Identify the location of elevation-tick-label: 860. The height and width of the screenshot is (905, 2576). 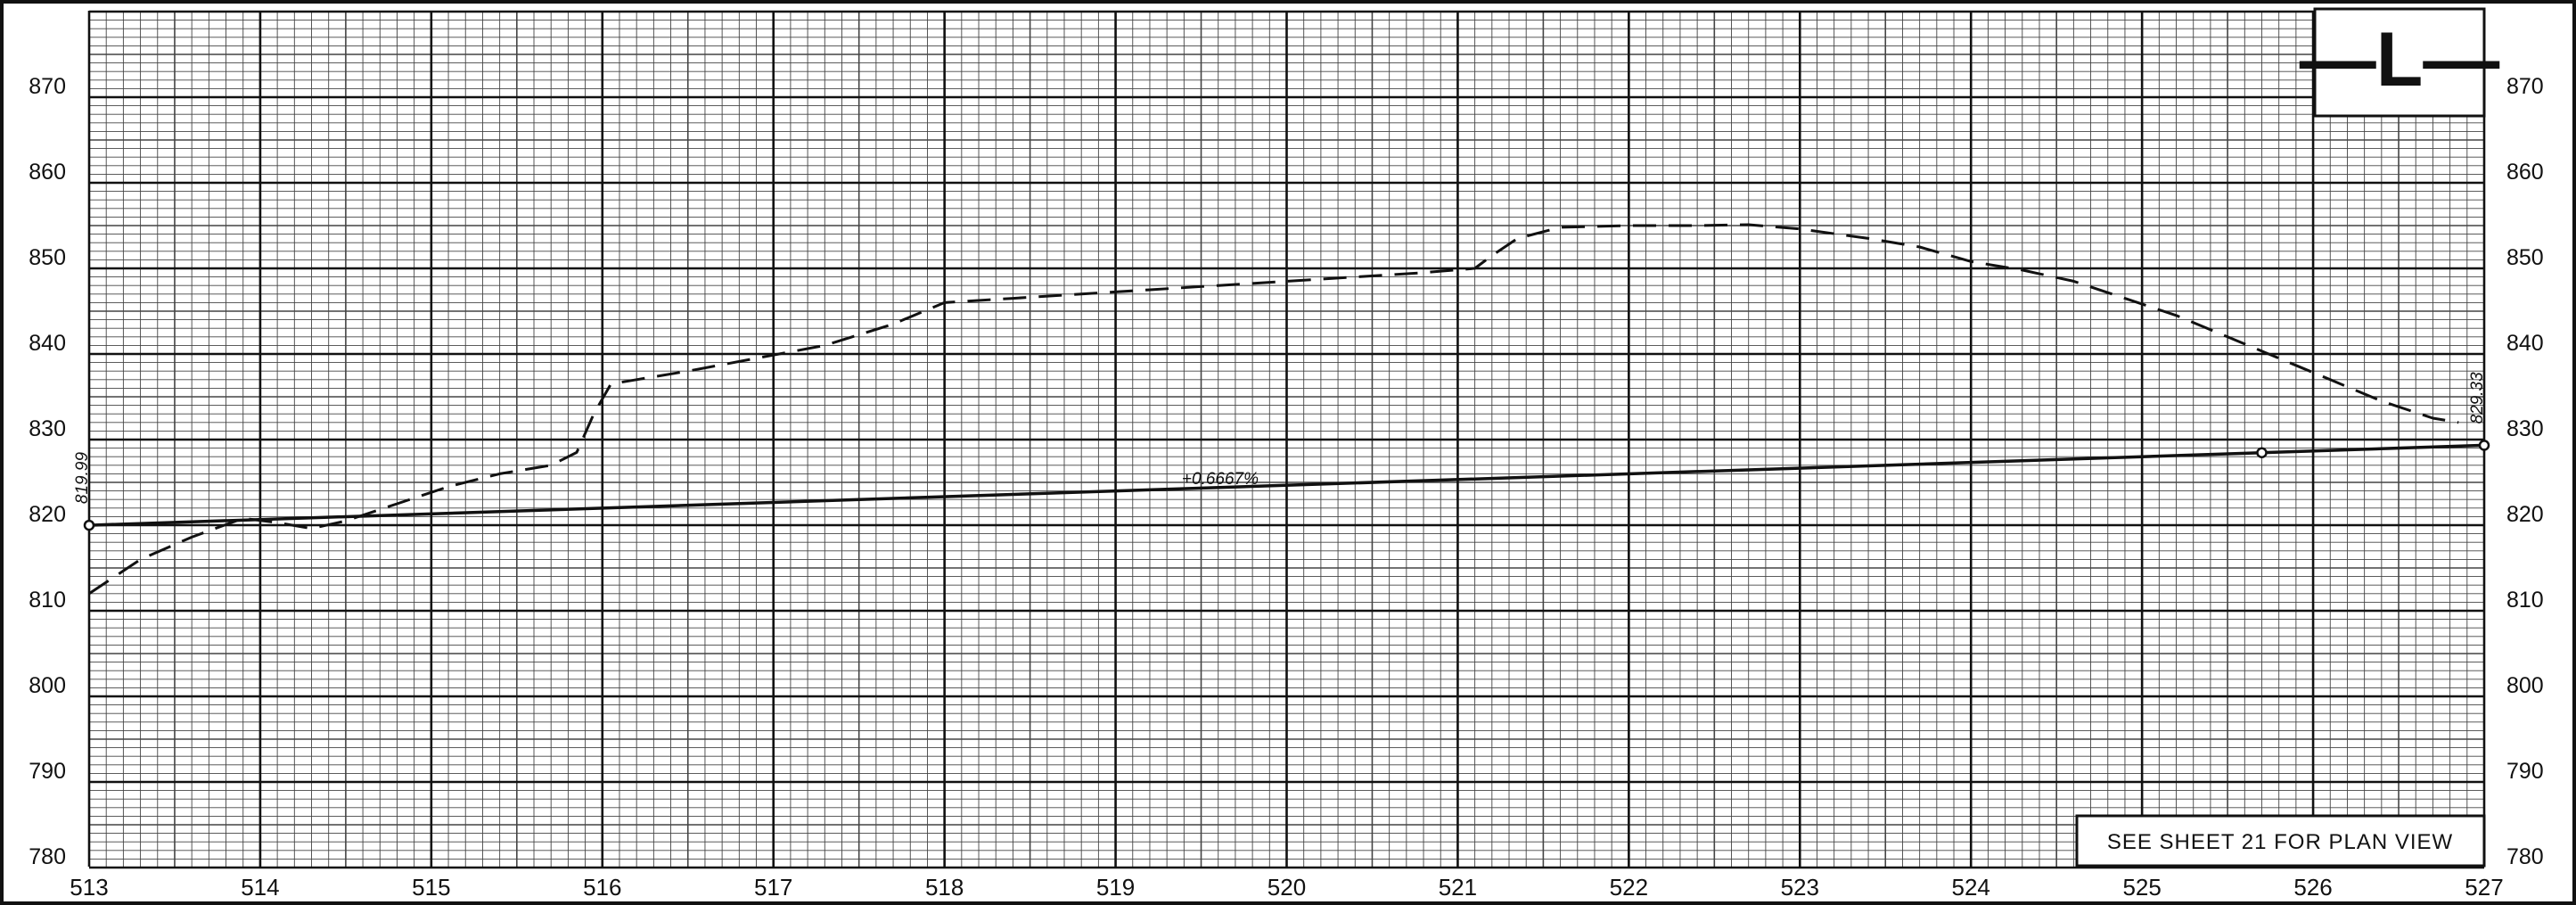
(47, 172).